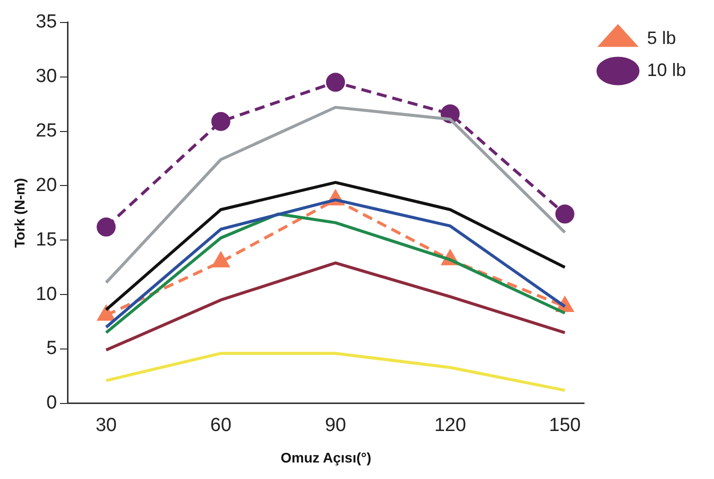  Describe the element at coordinates (661, 38) in the screenshot. I see `legend-label: 5 lb` at that location.